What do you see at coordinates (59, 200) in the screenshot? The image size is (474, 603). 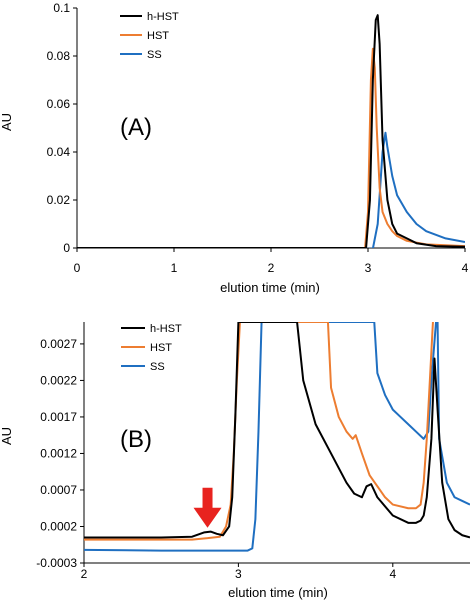 I see `panel-a-y-tick-label: 0.02` at bounding box center [59, 200].